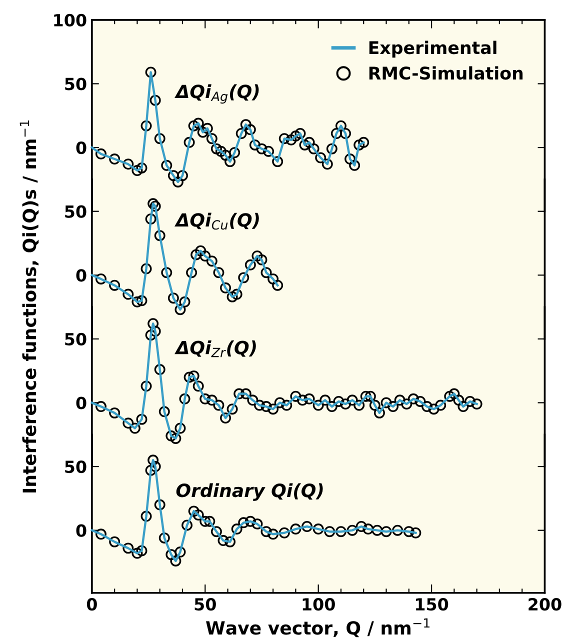  What do you see at coordinates (216, 94) in the screenshot?
I see `annotation: ΔQi$_{Ag}$(Q)` at bounding box center [216, 94].